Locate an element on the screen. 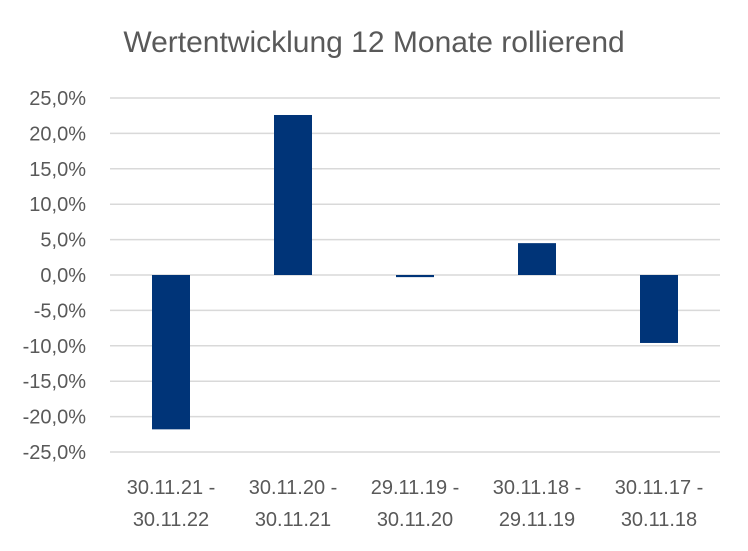 The width and height of the screenshot is (748, 551). y-tick-label: 25,0% is located at coordinates (57, 99).